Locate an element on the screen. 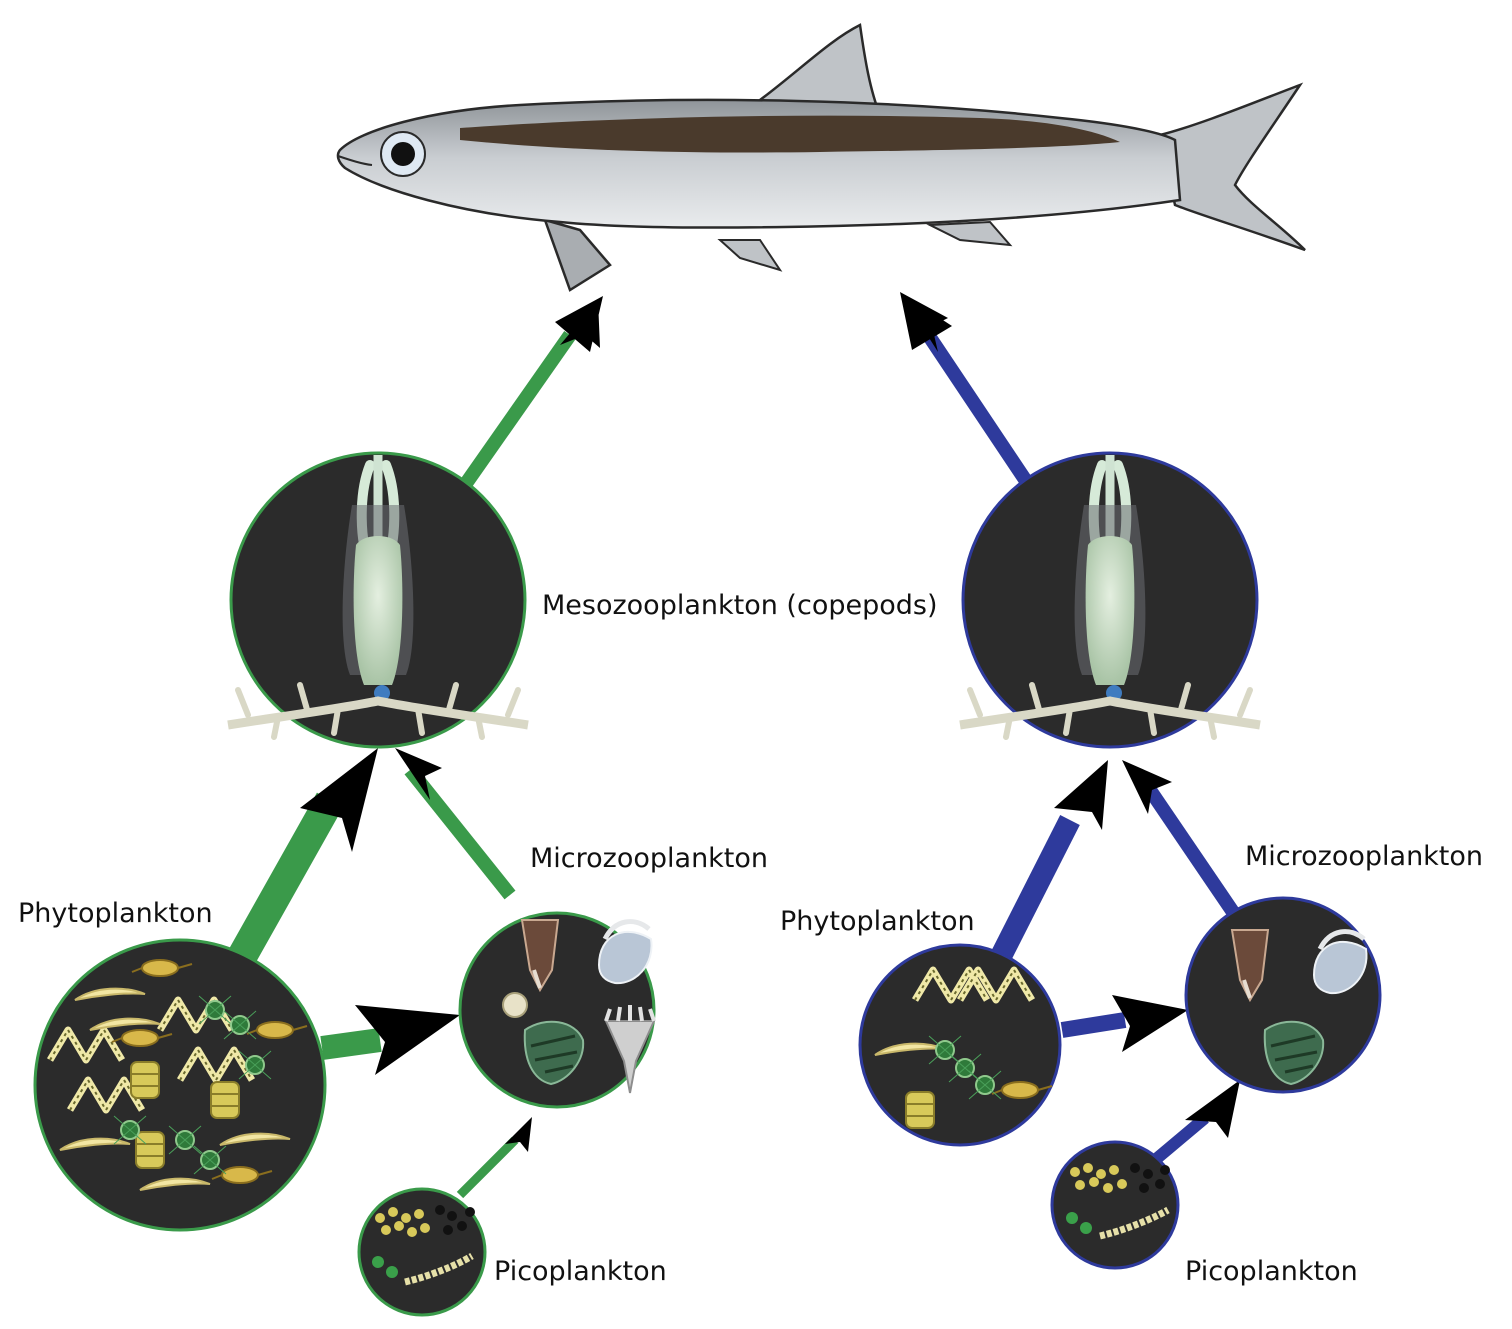  arrow-right-phyto-to-micro is located at coordinates (1093, 1025).